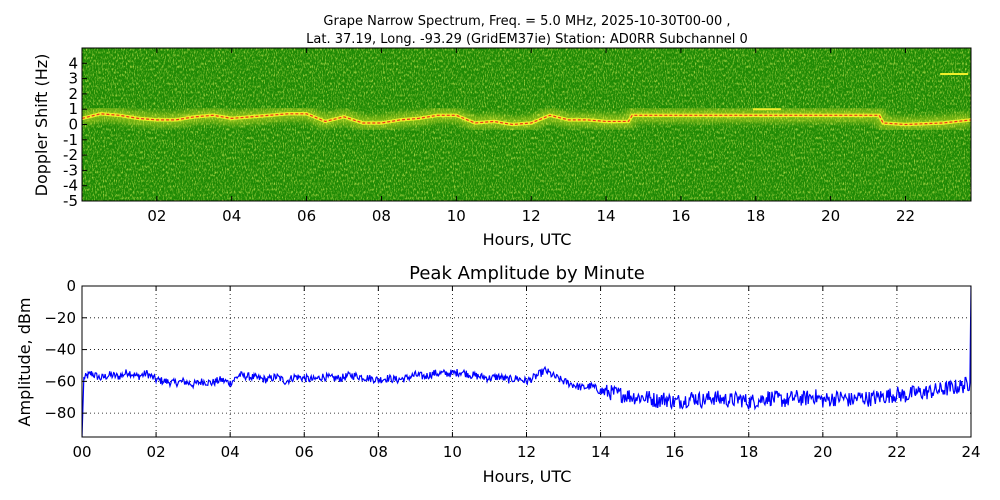 Image resolution: width=1000 pixels, height=500 pixels. What do you see at coordinates (970, 452) in the screenshot?
I see `amplitude-x-tick-label: 24` at bounding box center [970, 452].